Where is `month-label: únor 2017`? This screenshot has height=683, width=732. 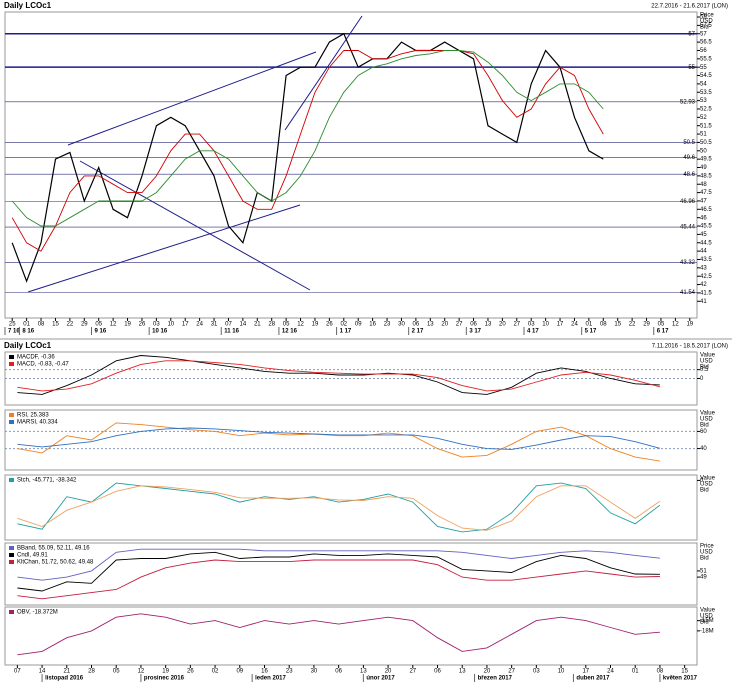
month-label: únor 2017 is located at coordinates (380, 679).